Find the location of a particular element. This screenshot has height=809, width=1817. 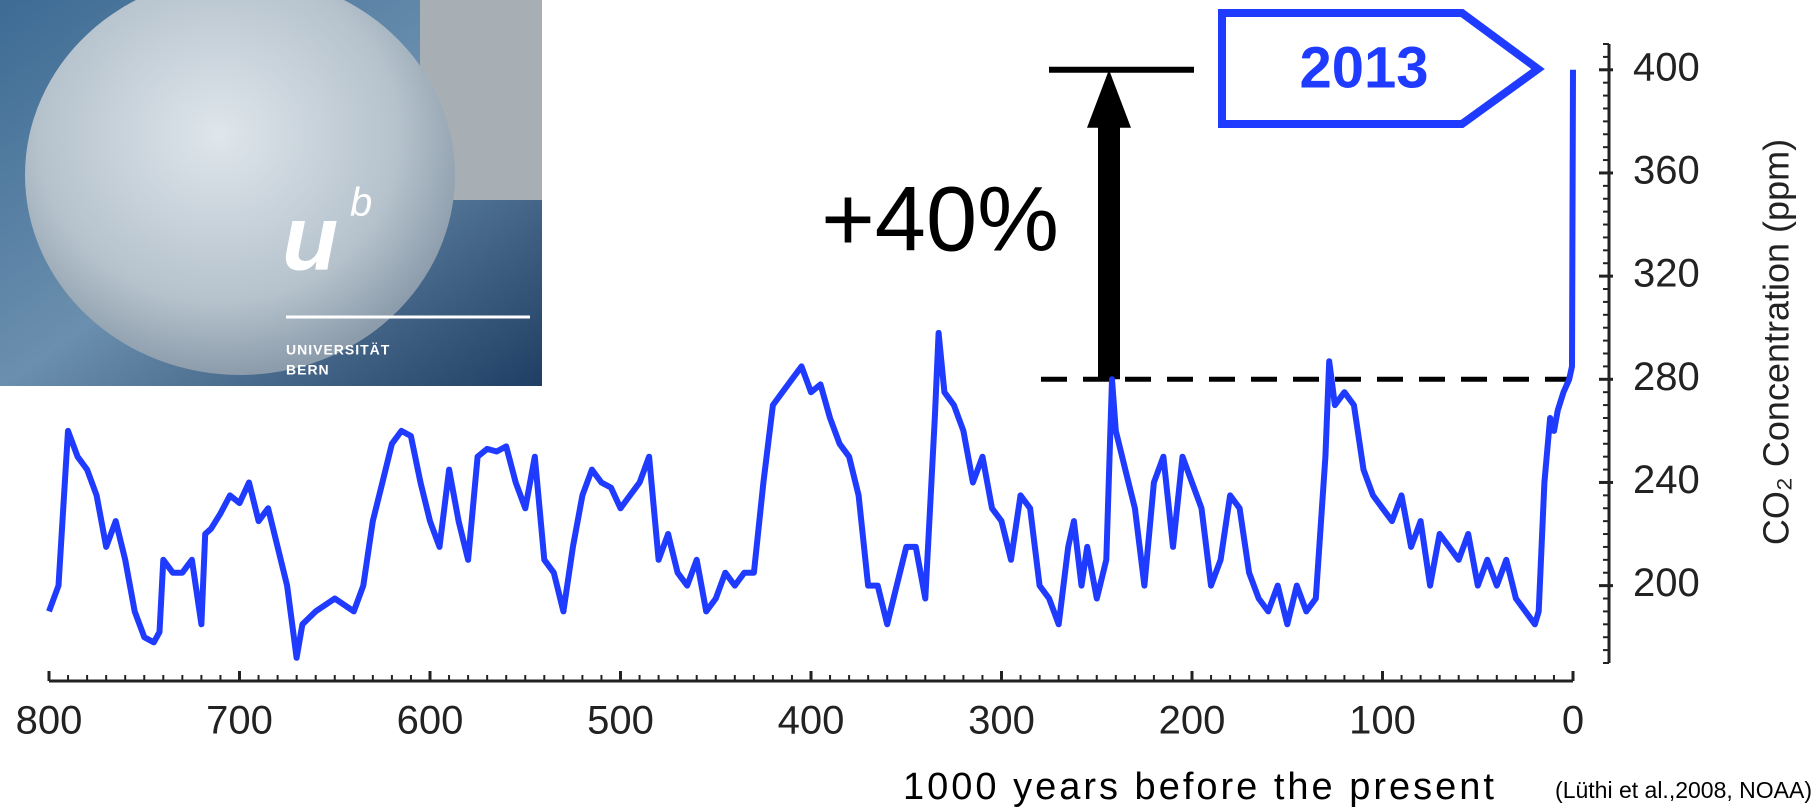

y-tick-label: 360 is located at coordinates (1666, 171).